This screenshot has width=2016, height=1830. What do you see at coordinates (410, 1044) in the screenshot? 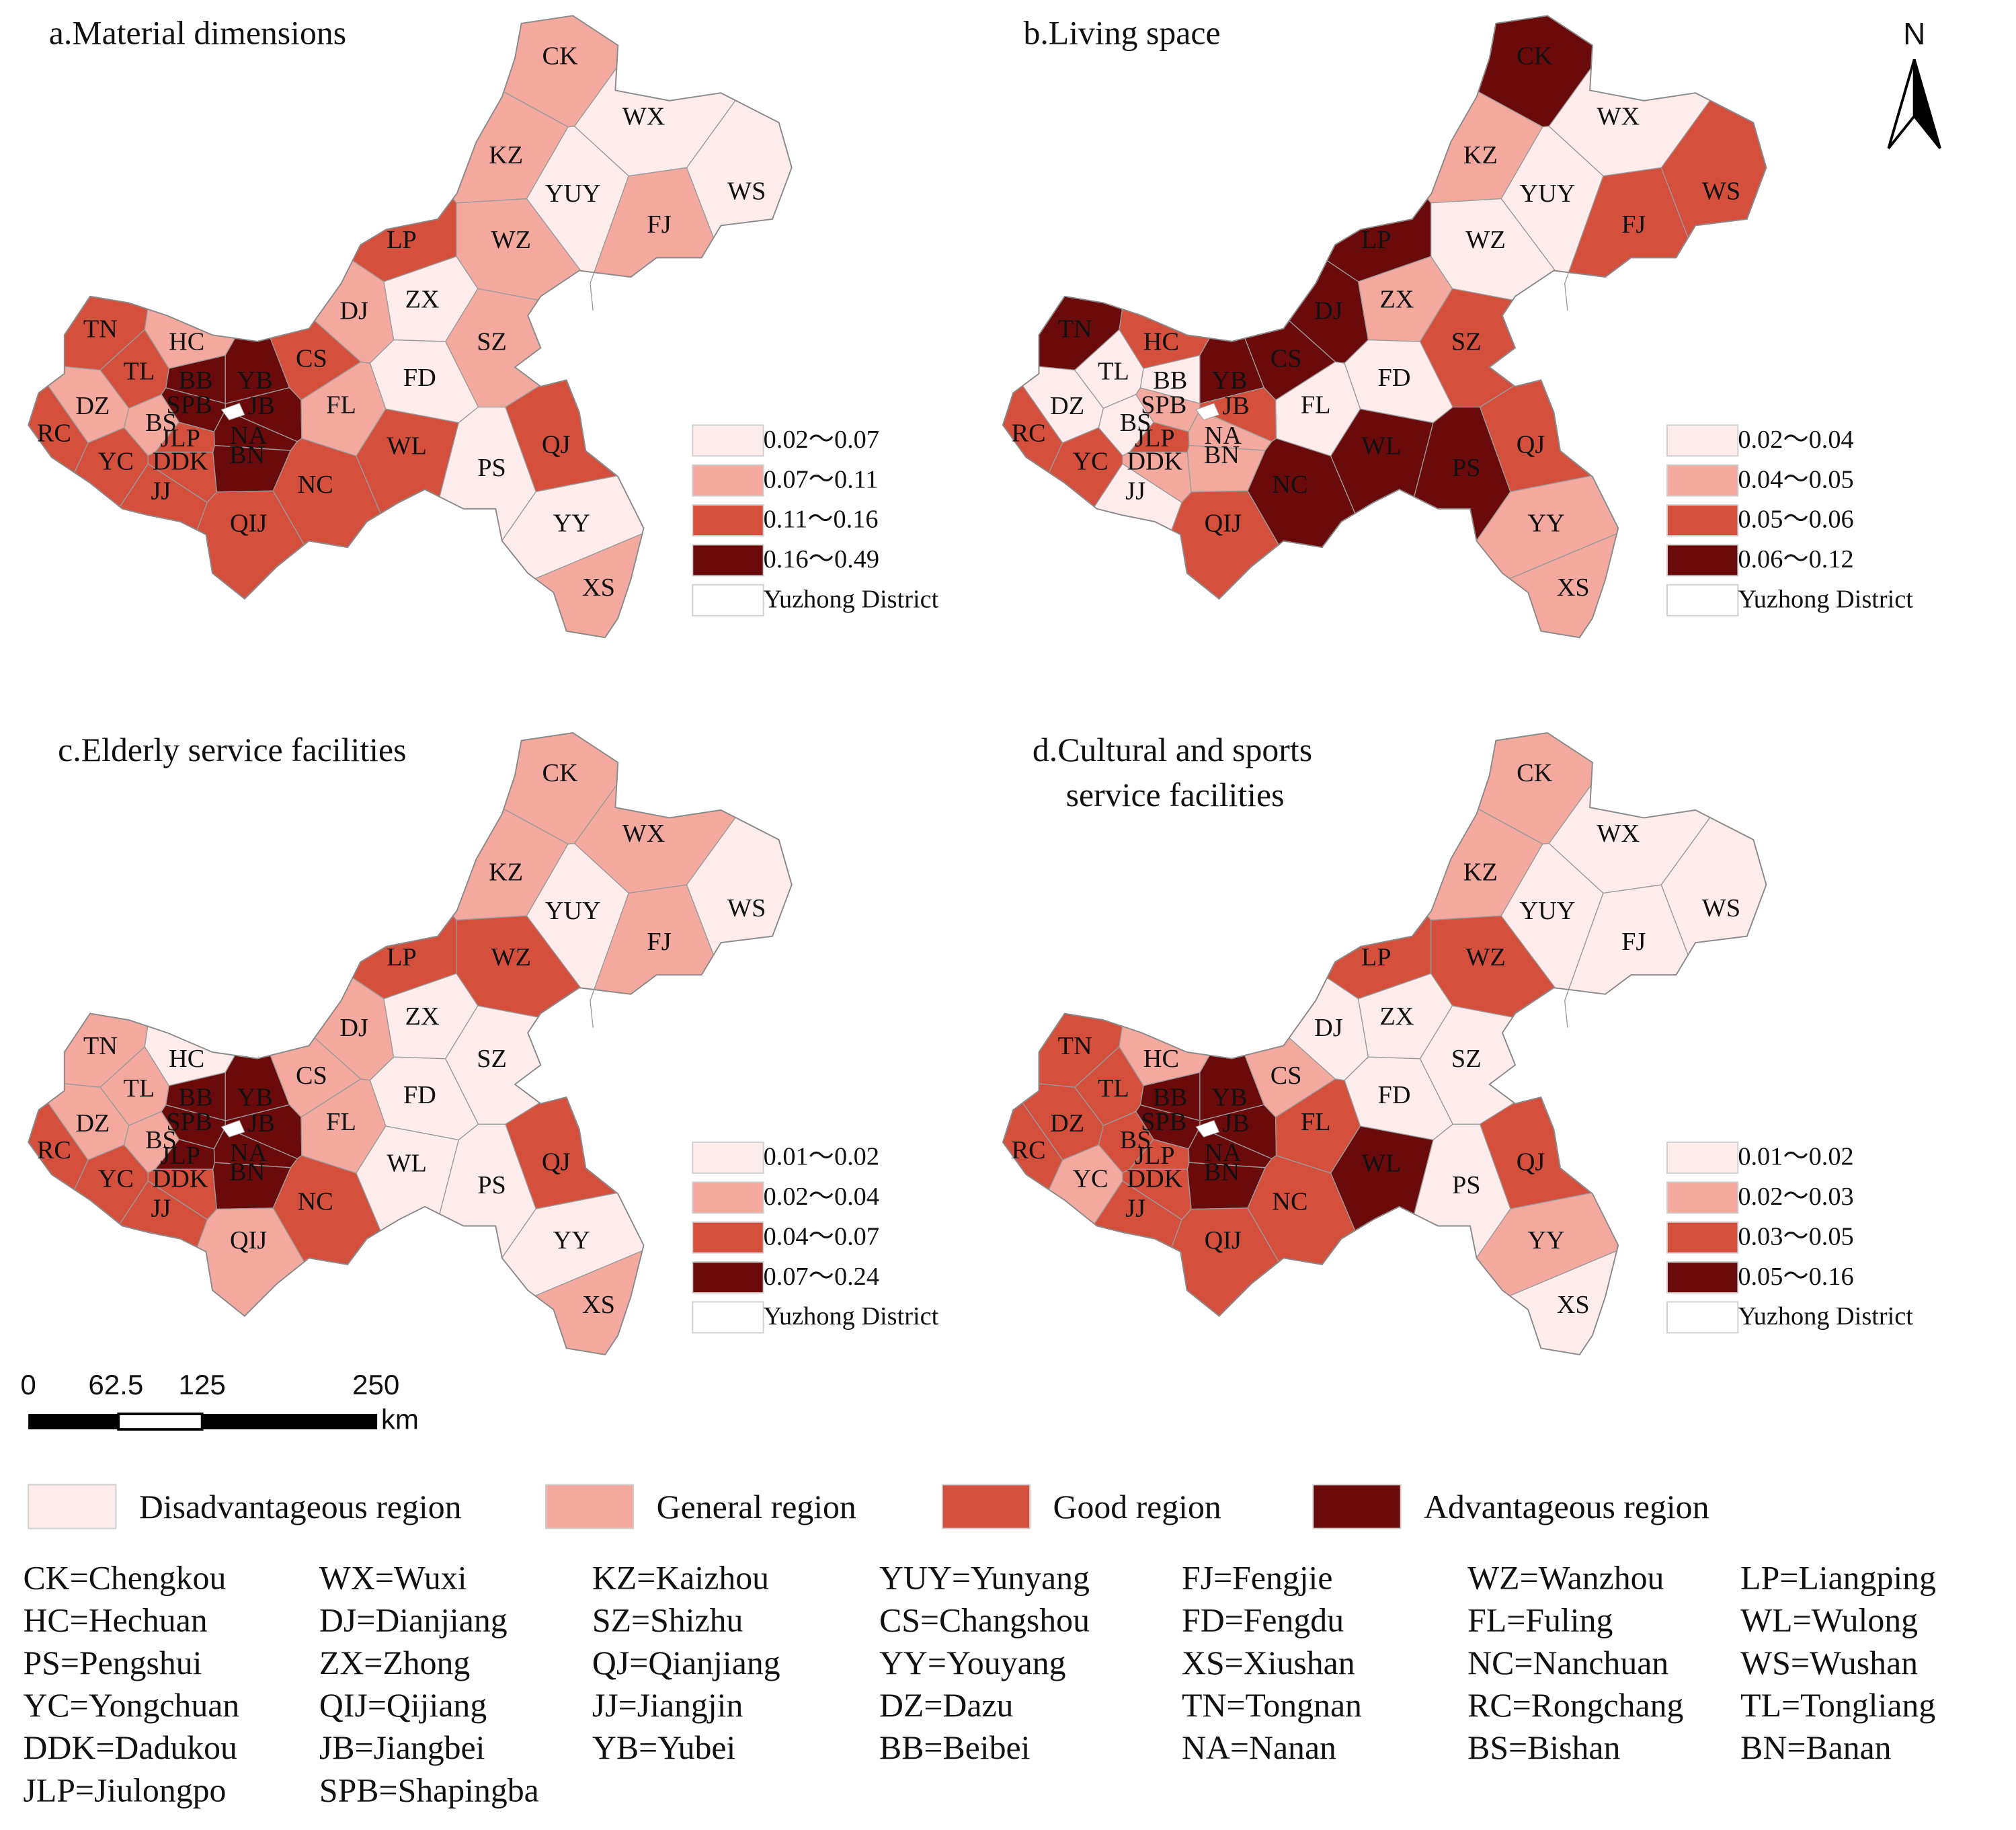
I see `outline` at bounding box center [410, 1044].